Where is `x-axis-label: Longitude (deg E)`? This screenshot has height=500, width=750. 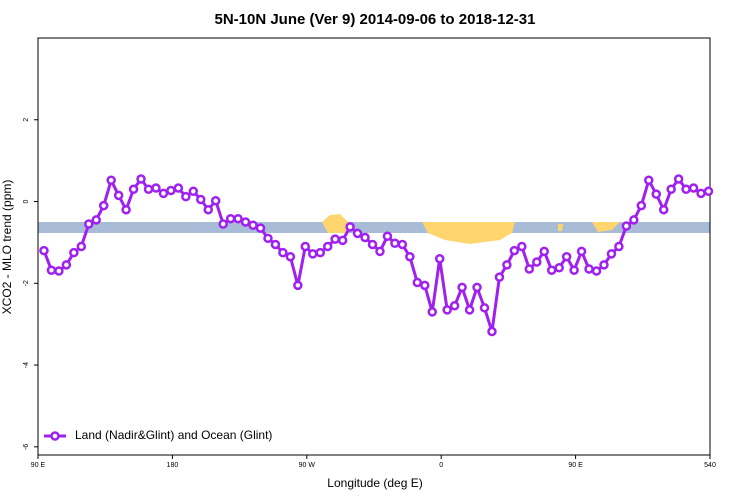
x-axis-label: Longitude (deg E) is located at coordinates (374, 483).